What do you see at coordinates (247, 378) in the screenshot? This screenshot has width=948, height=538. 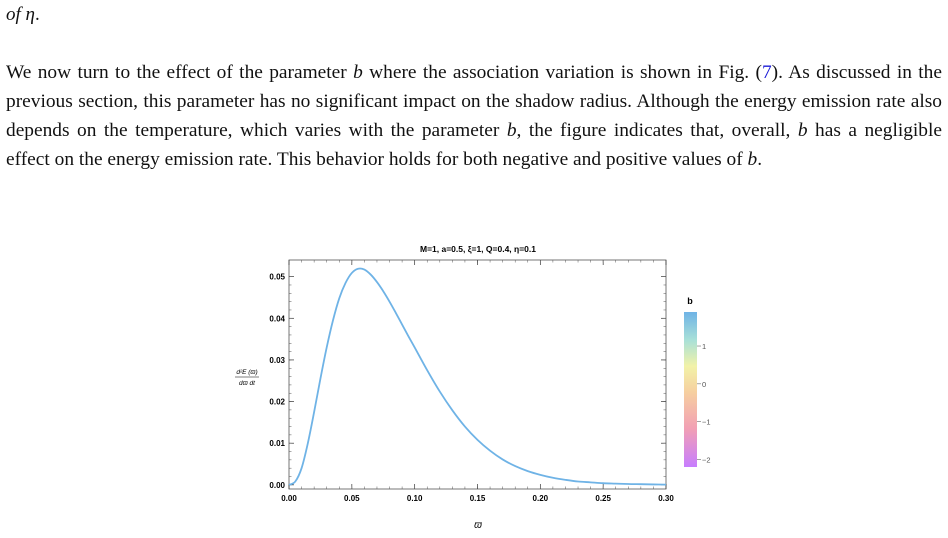 I see `y-axis-label: d²E (ϖ) dϖ dt` at bounding box center [247, 378].